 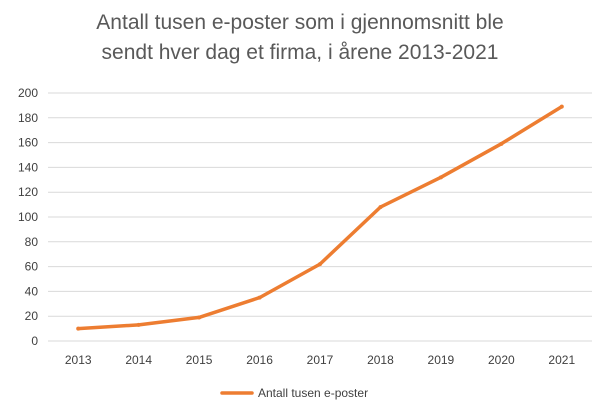 What do you see at coordinates (32, 267) in the screenshot?
I see `y-tick-label: 60` at bounding box center [32, 267].